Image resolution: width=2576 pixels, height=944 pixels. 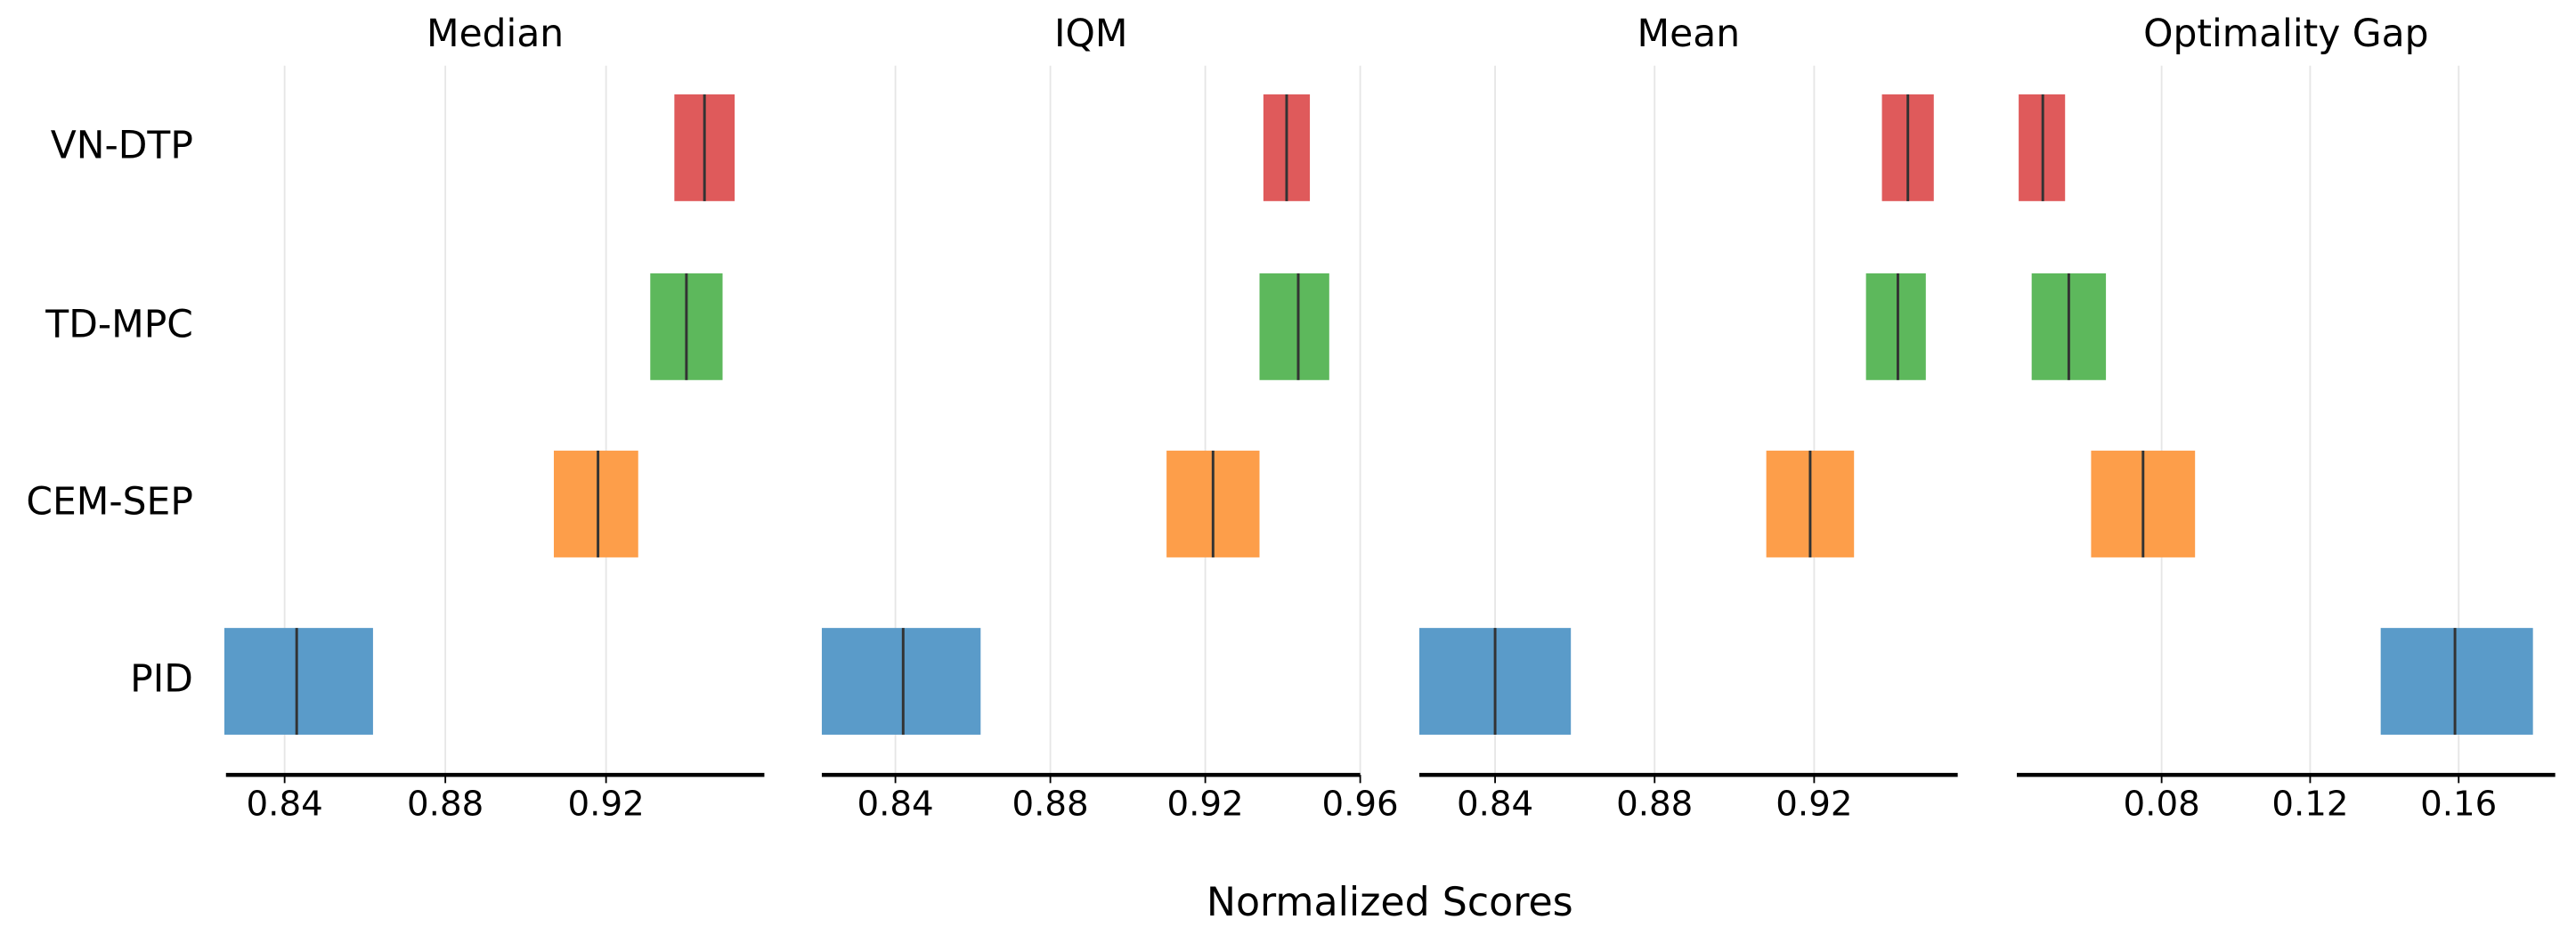 I want to click on y-tick-label: PID, so click(x=161, y=679).